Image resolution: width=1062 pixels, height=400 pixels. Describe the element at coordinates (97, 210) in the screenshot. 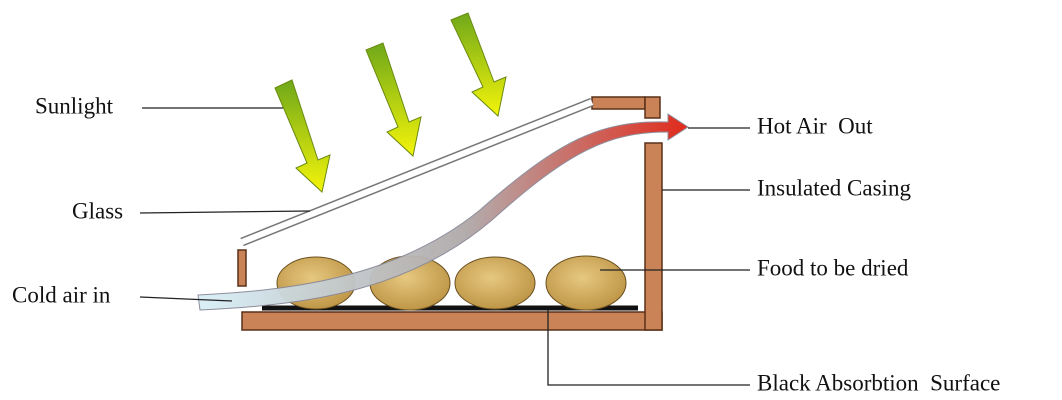

I see `label: Glass` at that location.